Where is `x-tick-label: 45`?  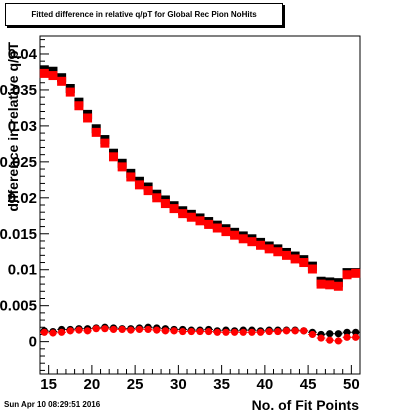 x-tick-label: 45 is located at coordinates (308, 384).